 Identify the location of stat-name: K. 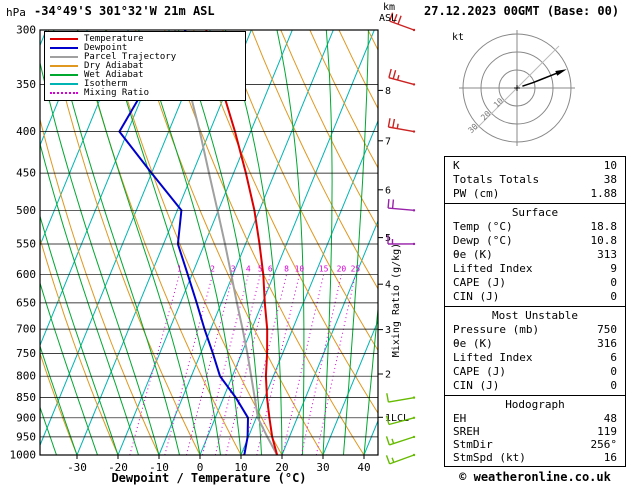
(456, 165).